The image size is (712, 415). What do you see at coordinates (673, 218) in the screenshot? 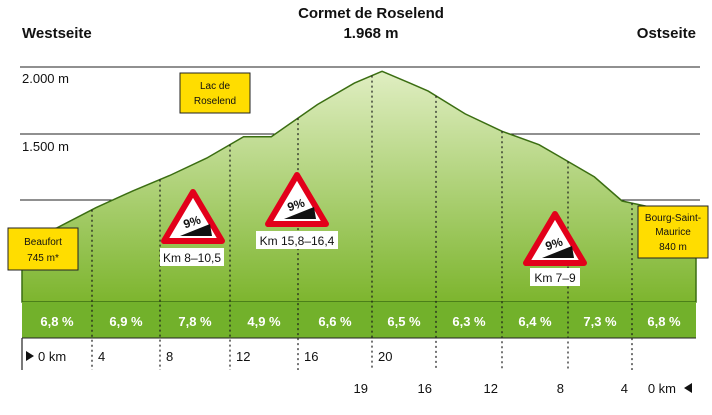
I see `bourg-label-line1: Bourg-Saint-` at bounding box center [673, 218].